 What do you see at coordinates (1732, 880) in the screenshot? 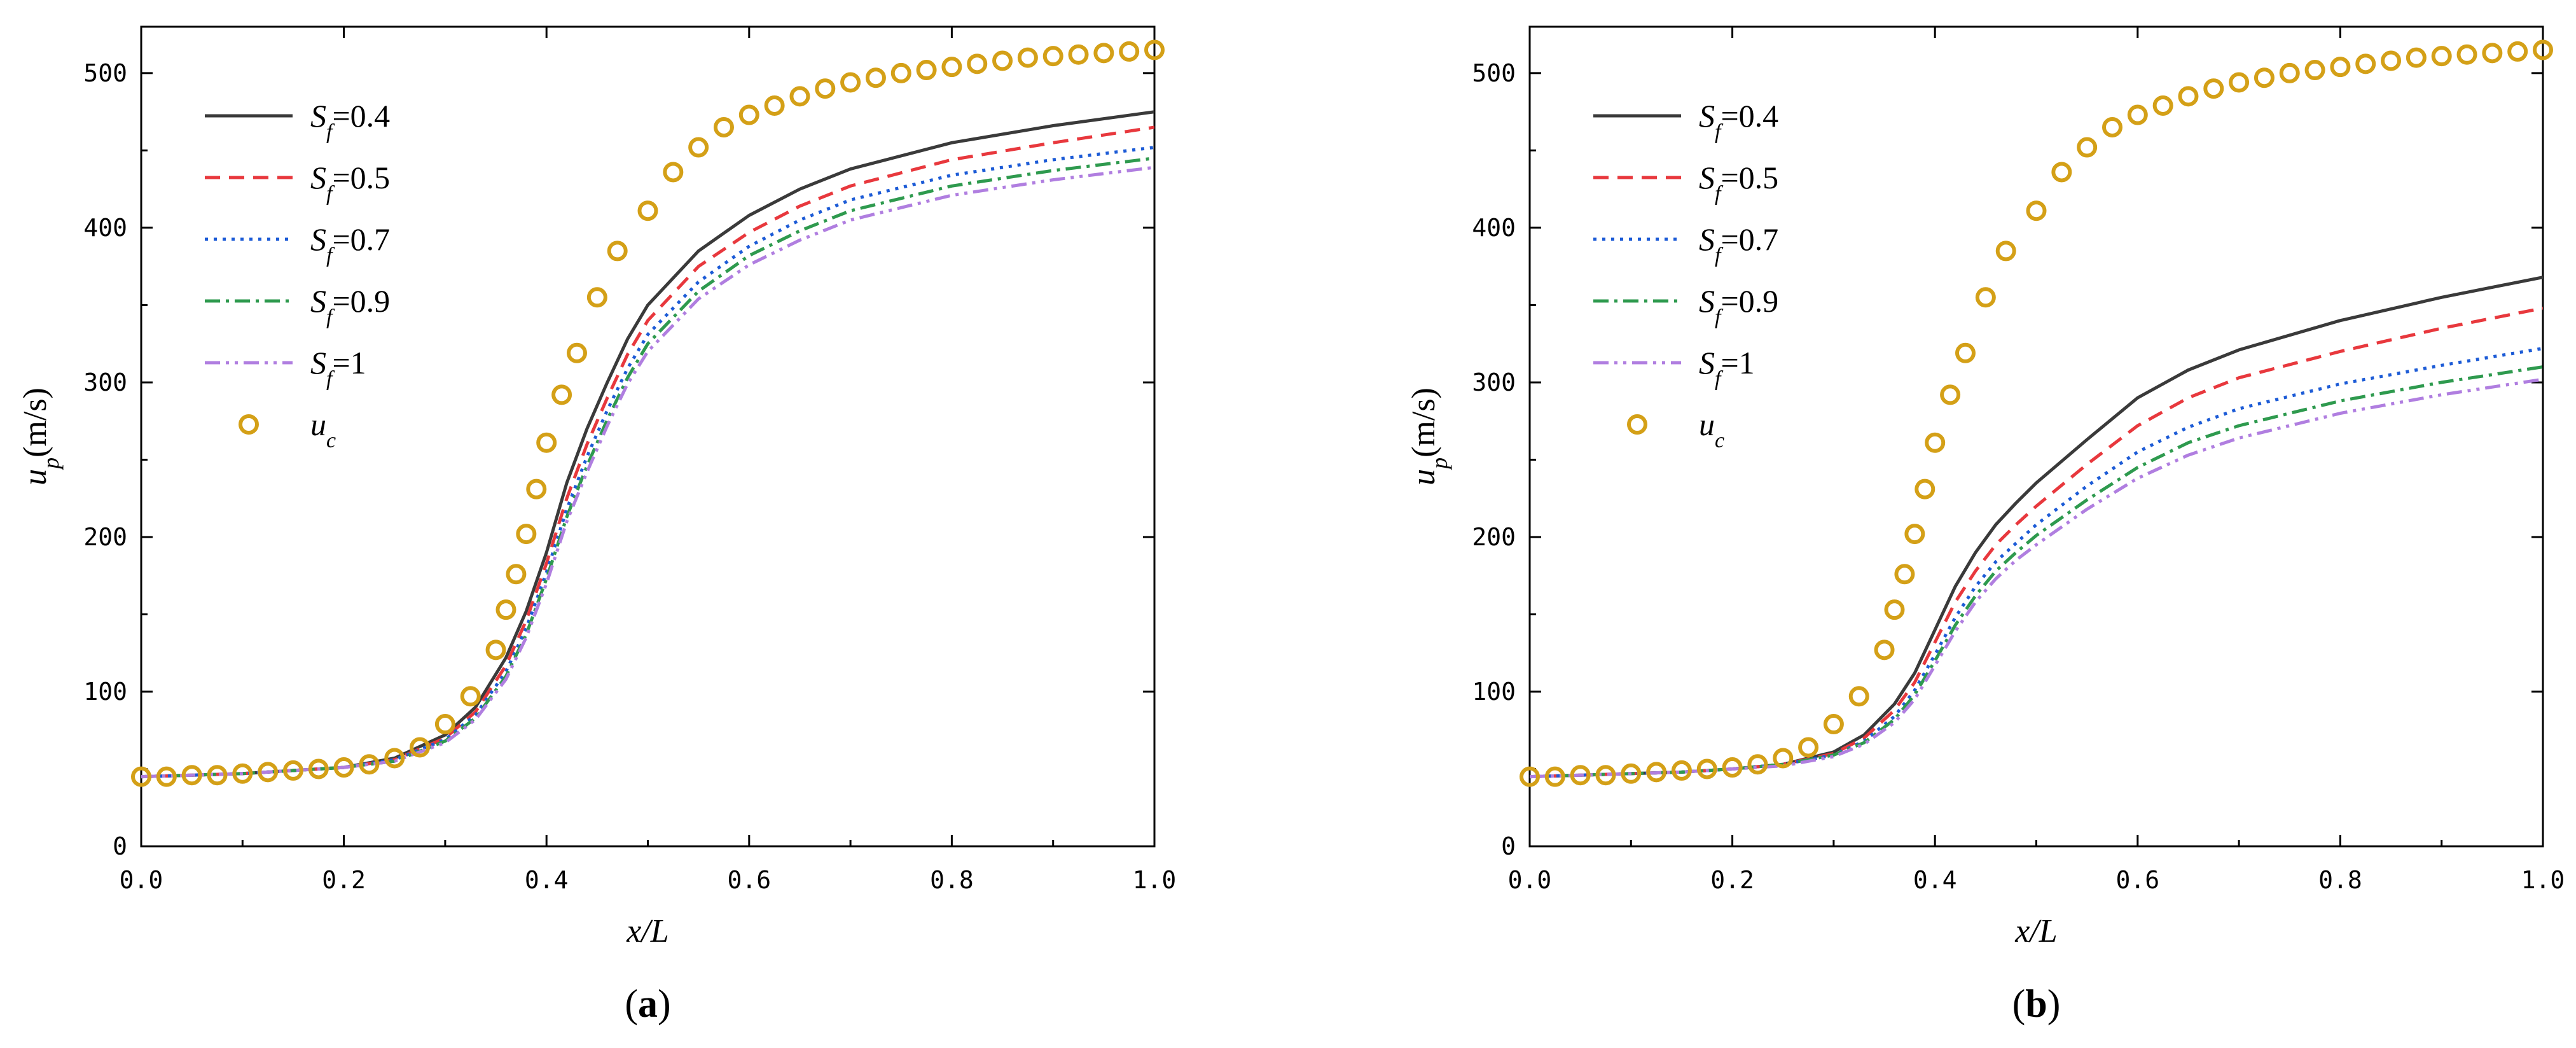
I see `x-tick-label: 0.2` at bounding box center [1732, 880].